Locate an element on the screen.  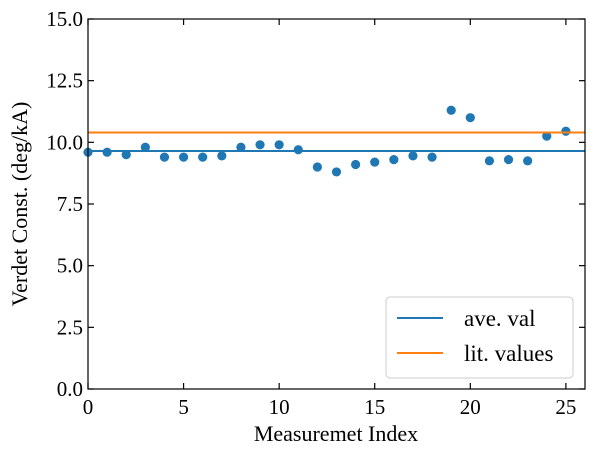
y-tick-label-0: 0.0 is located at coordinates (70, 389).